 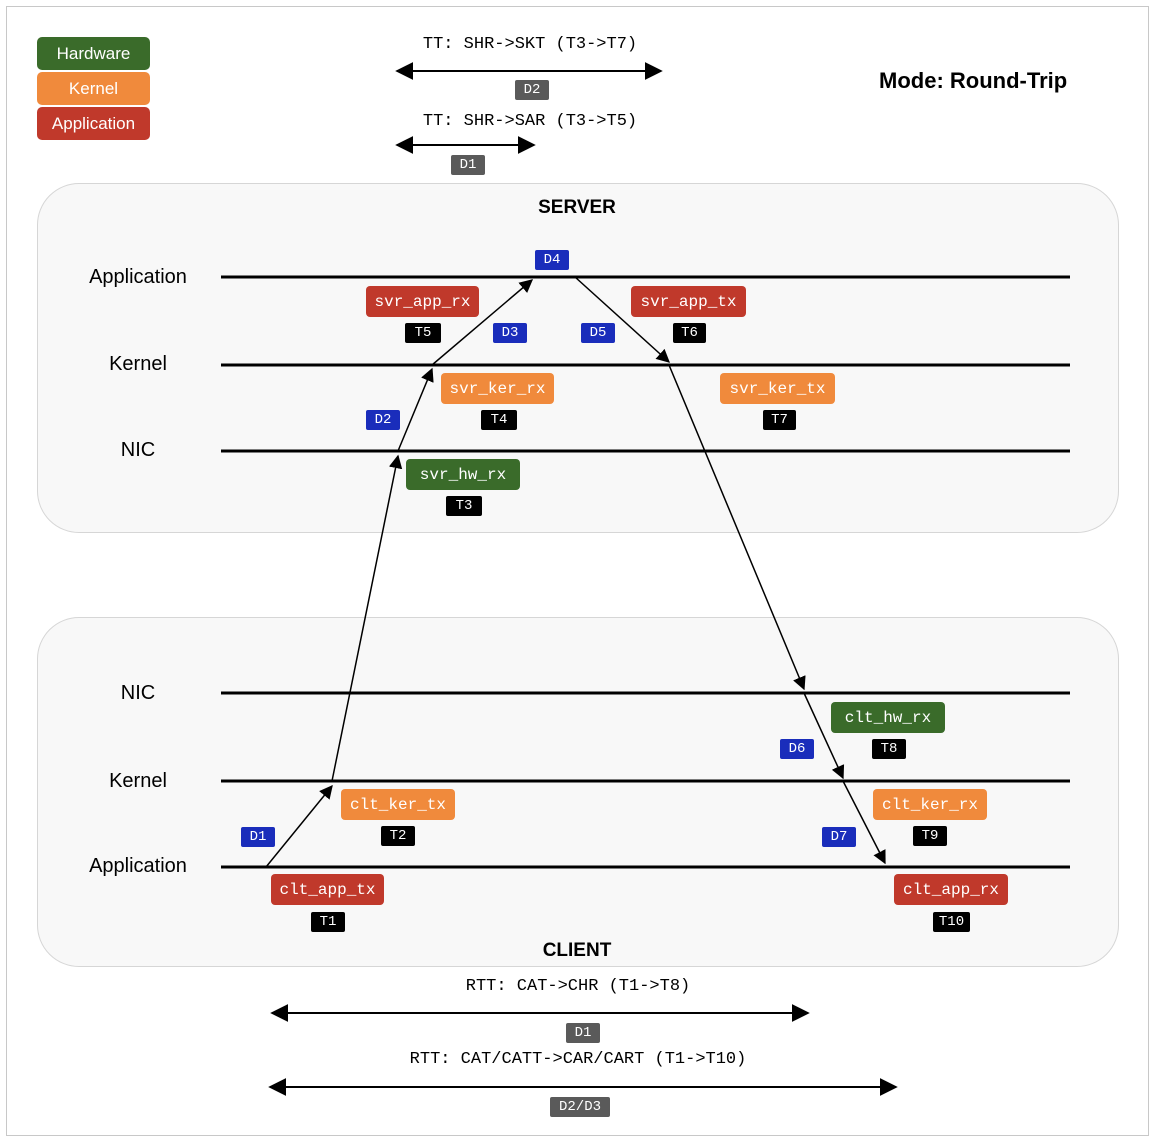 I want to click on rtt-chr-tag: D1, so click(x=583, y=1033).